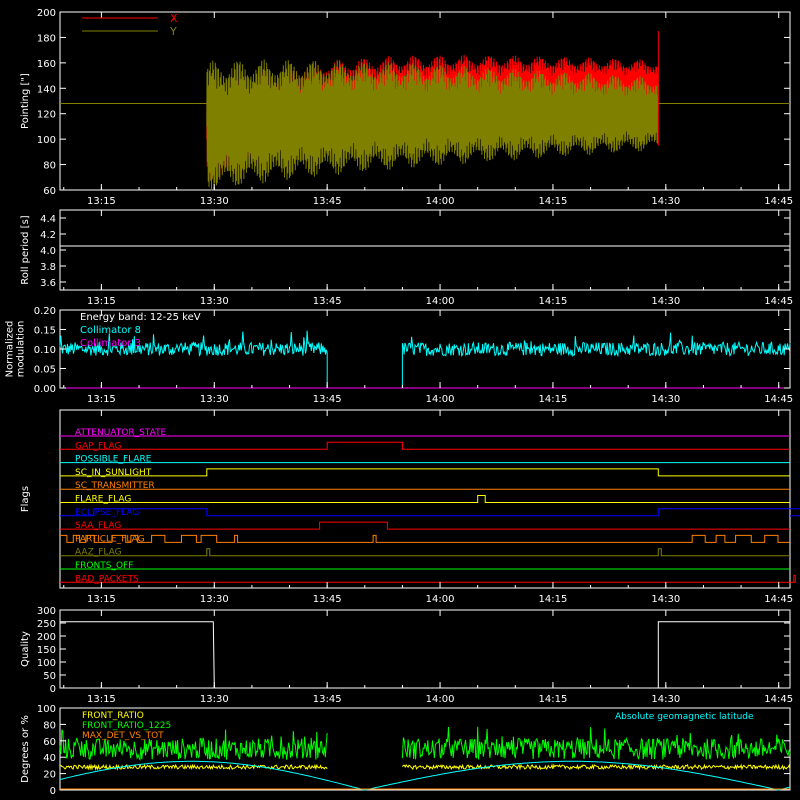 The image size is (800, 800). Describe the element at coordinates (45, 331) in the screenshot. I see `y-tick-label: 0.15` at that location.